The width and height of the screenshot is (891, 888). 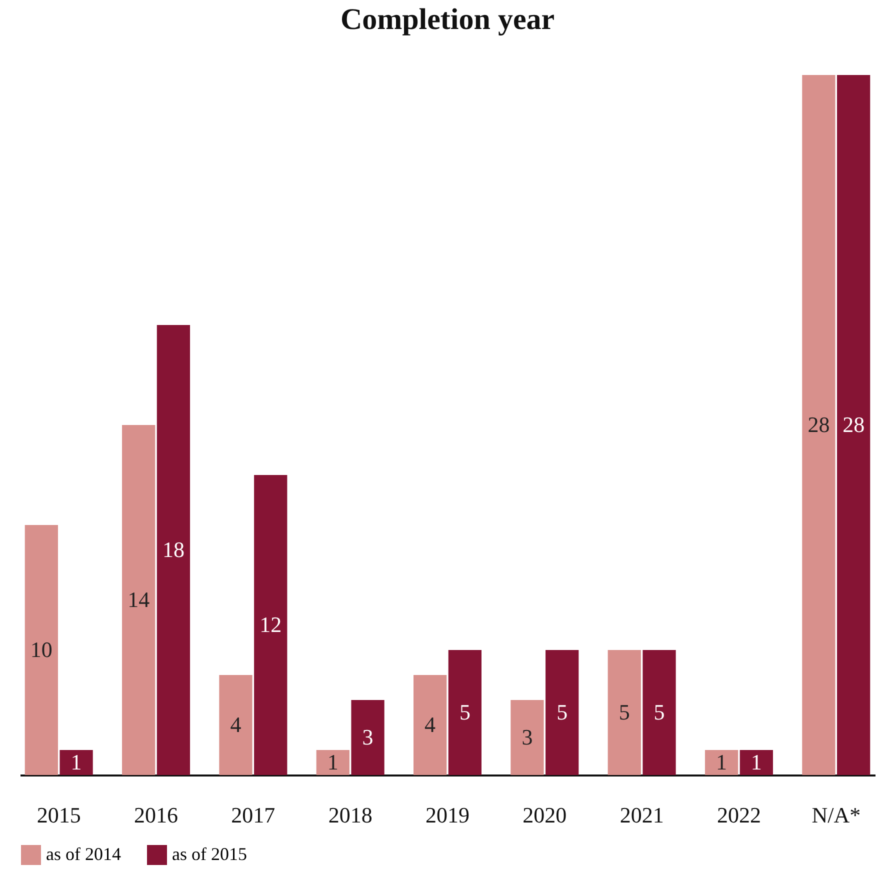 I want to click on chart-title: Completion year, so click(x=447, y=19).